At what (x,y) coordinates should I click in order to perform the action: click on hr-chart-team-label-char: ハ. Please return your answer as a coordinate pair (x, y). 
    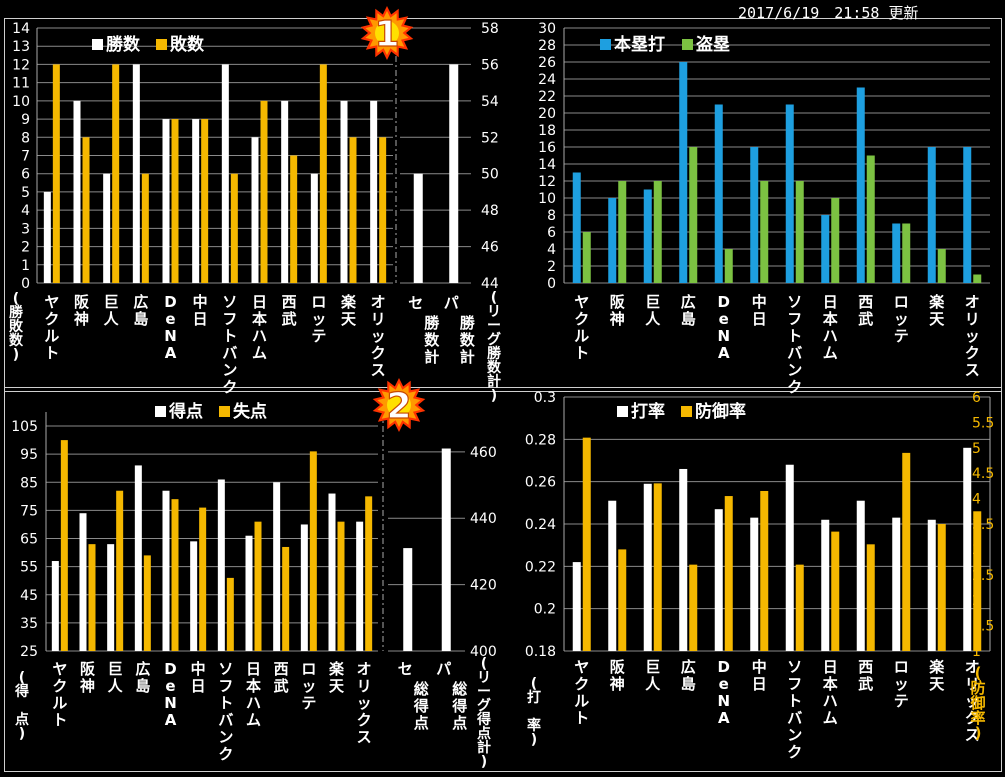
    Looking at the image, I should click on (830, 336).